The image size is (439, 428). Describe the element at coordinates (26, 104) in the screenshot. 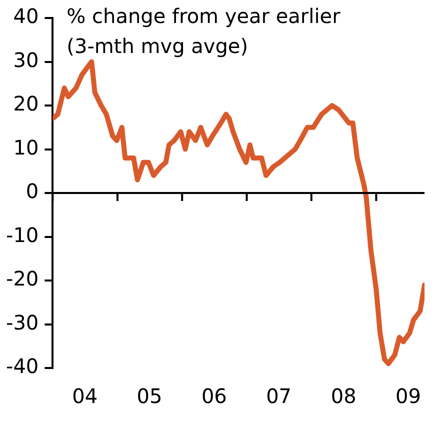

I see `y-tick-label: 20` at that location.